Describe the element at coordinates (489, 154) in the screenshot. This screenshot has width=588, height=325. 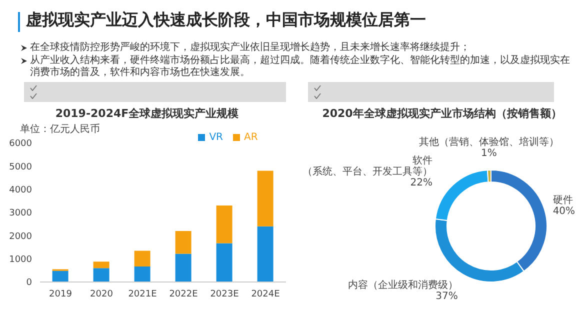
I see `data-label: 1%` at that location.